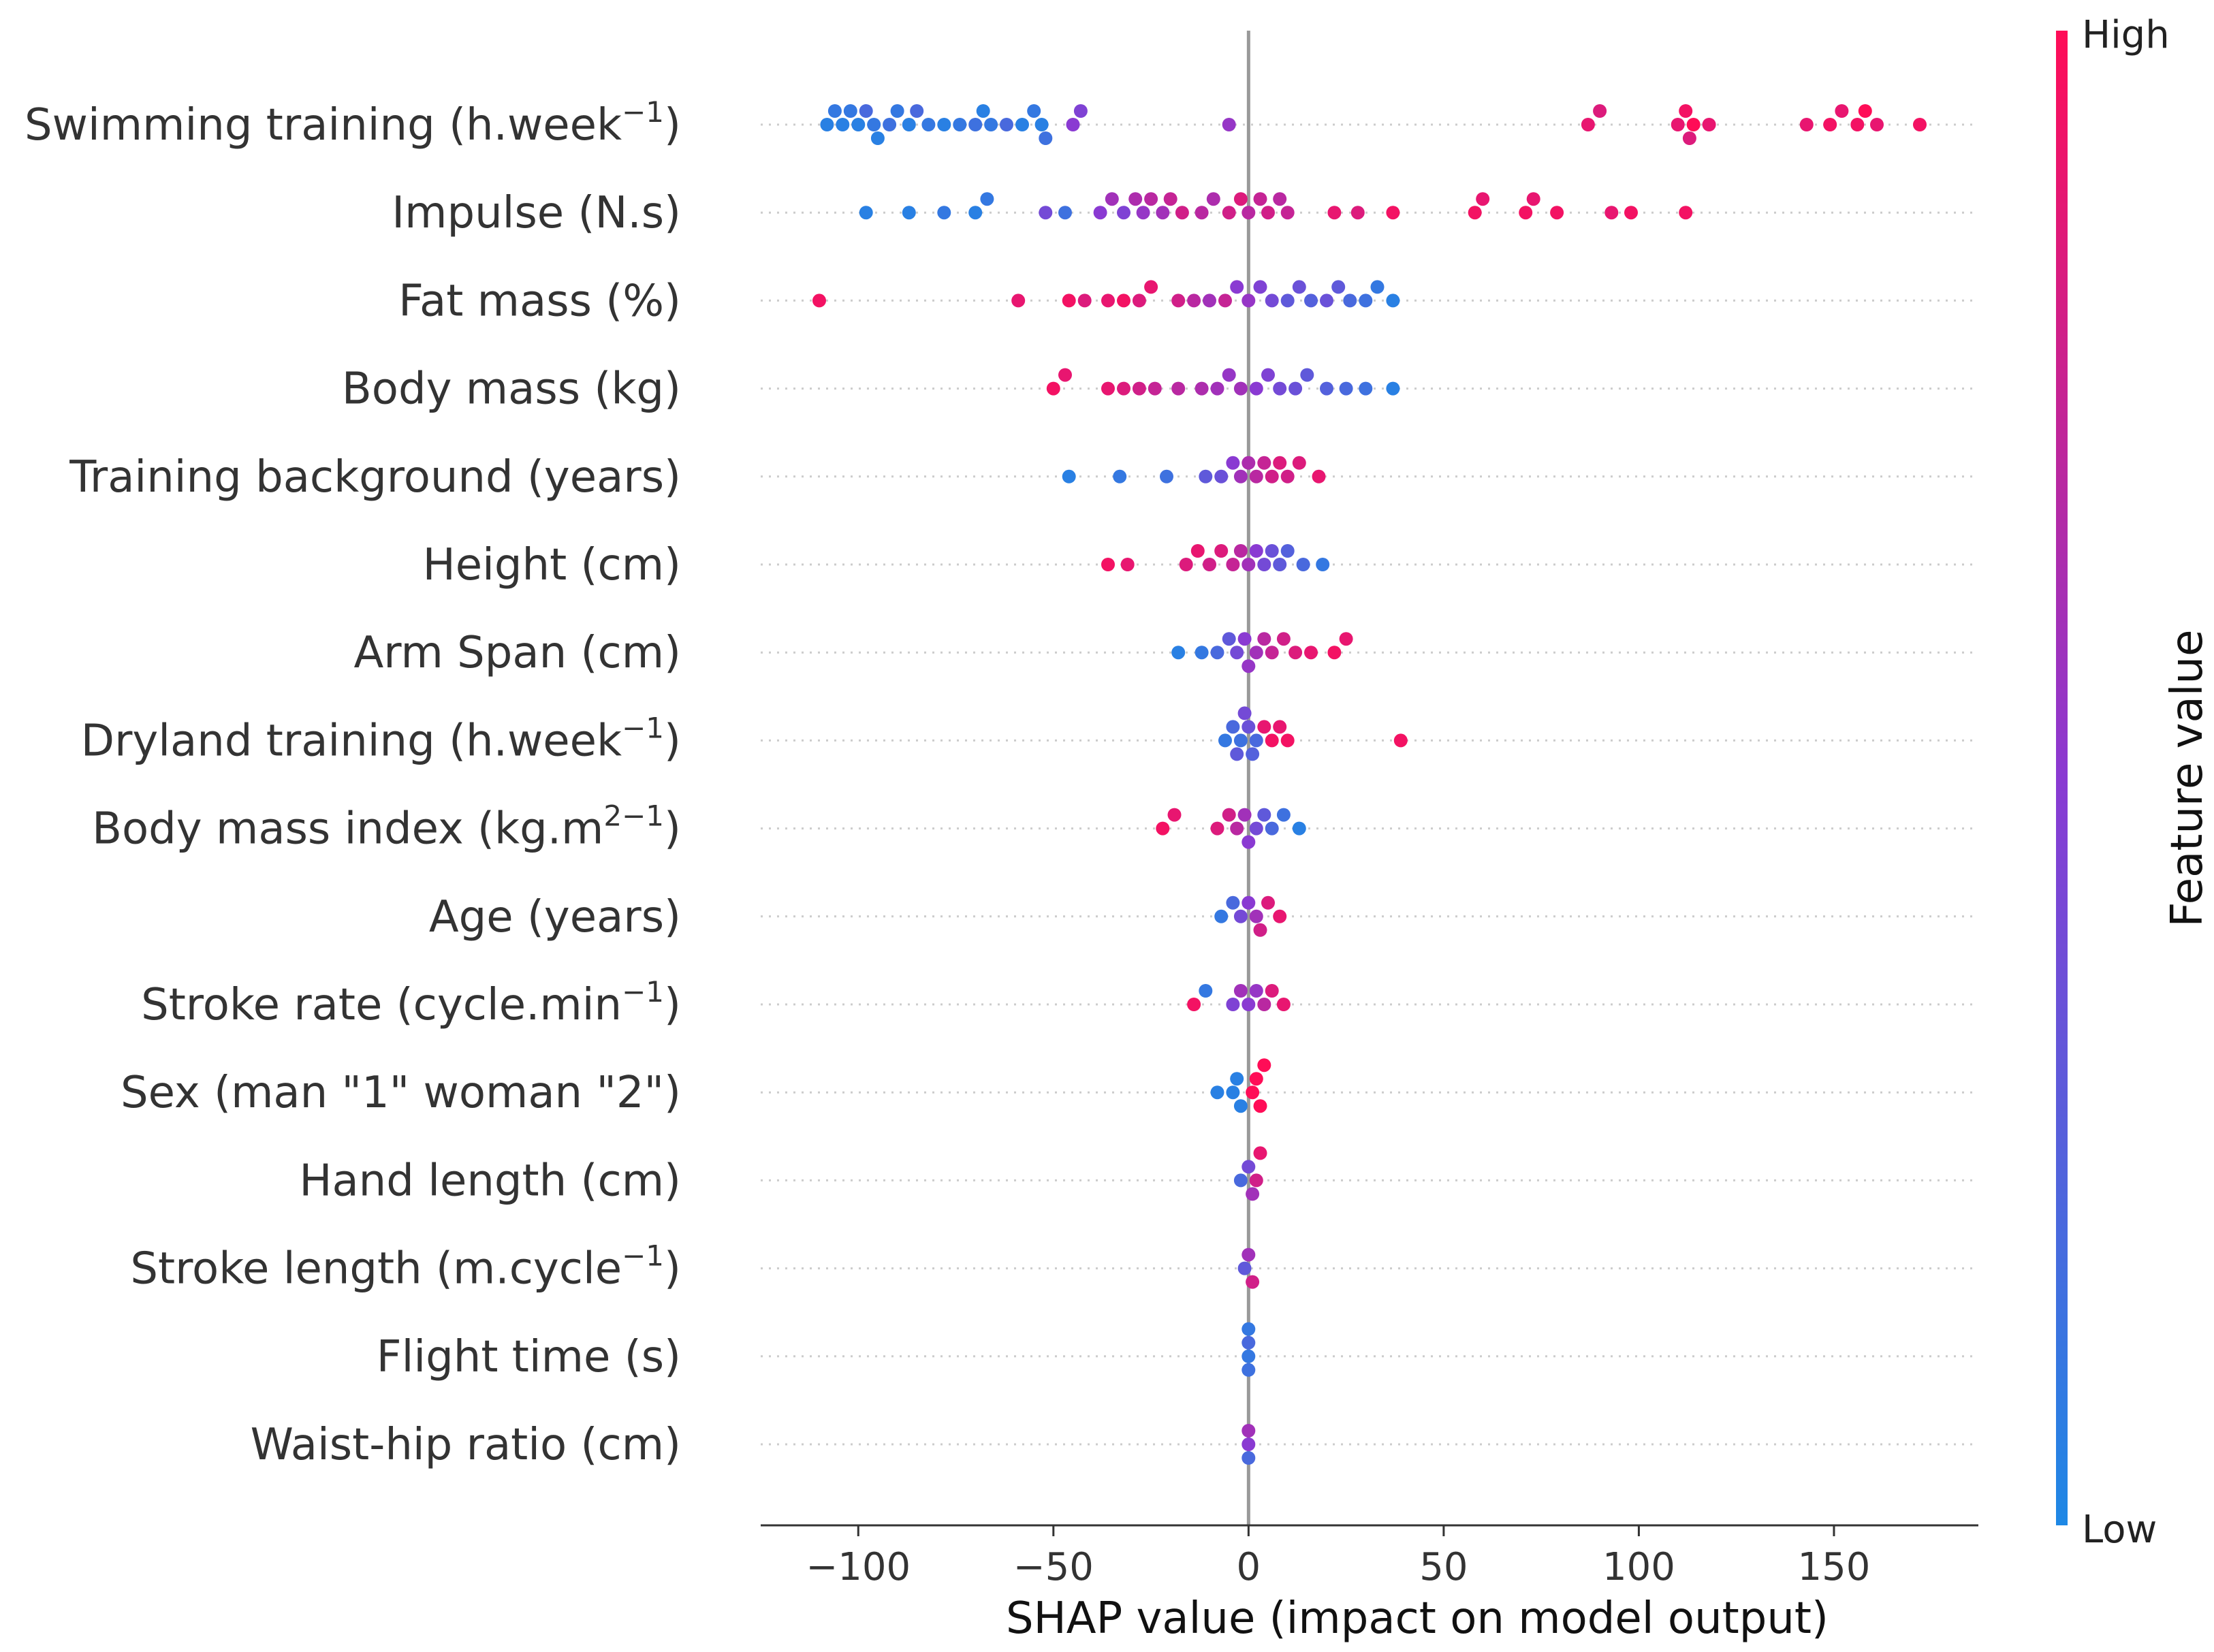  What do you see at coordinates (1639, 1567) in the screenshot?
I see `x-tick-label: 100` at bounding box center [1639, 1567].